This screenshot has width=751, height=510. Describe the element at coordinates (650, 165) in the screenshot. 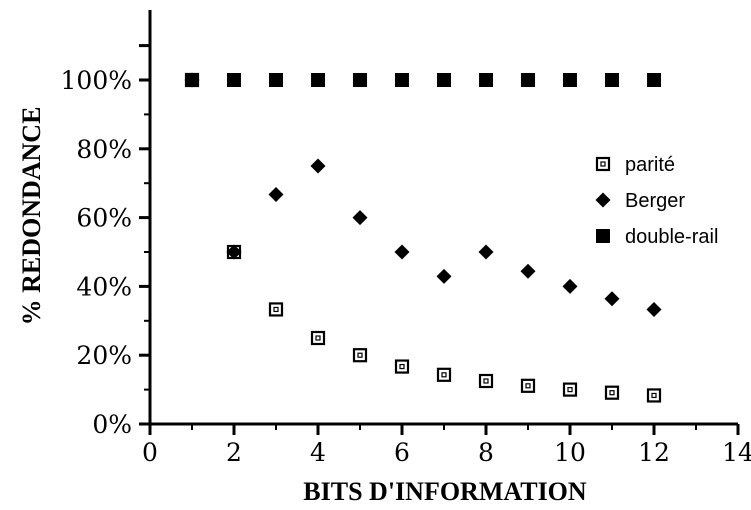

I see `legend-label: parité` at that location.